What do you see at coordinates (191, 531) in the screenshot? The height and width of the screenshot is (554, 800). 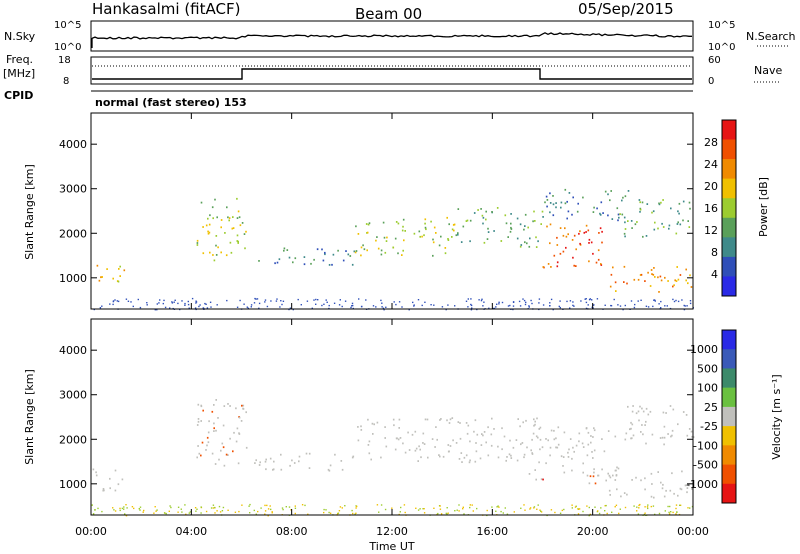 I see `x-tick-label: 04:00` at bounding box center [191, 531].